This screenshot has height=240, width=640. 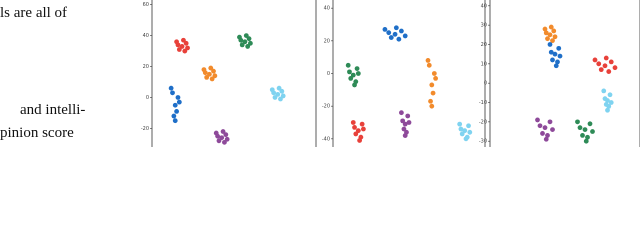 I want to click on y-tick-label: 60, so click(x=146, y=5).